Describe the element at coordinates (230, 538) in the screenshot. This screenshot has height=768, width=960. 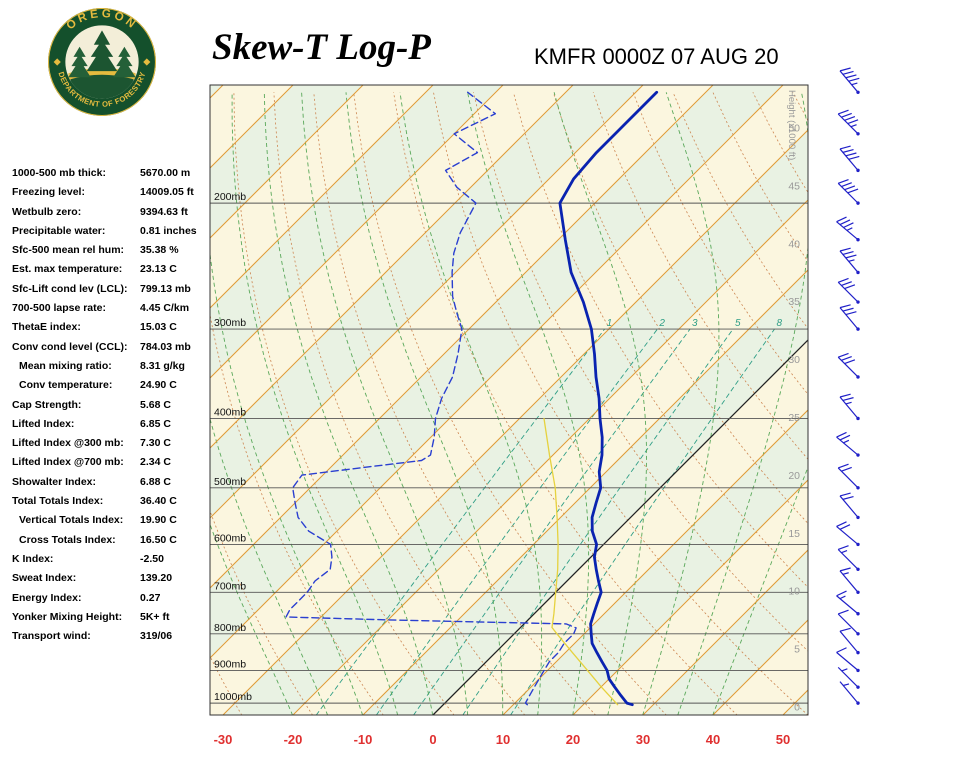
I see `pressure-label: 600mb` at that location.